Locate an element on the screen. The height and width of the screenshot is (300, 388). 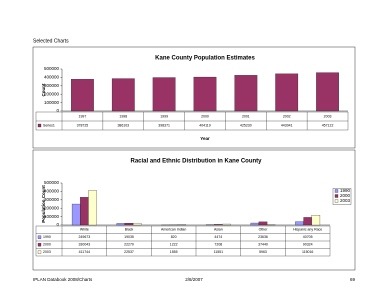
table-value: 378725 is located at coordinates (83, 125).